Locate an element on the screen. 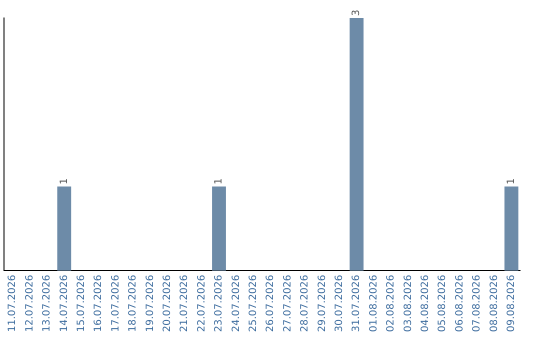  x-tick-label: 07.08.2026 is located at coordinates (477, 303).